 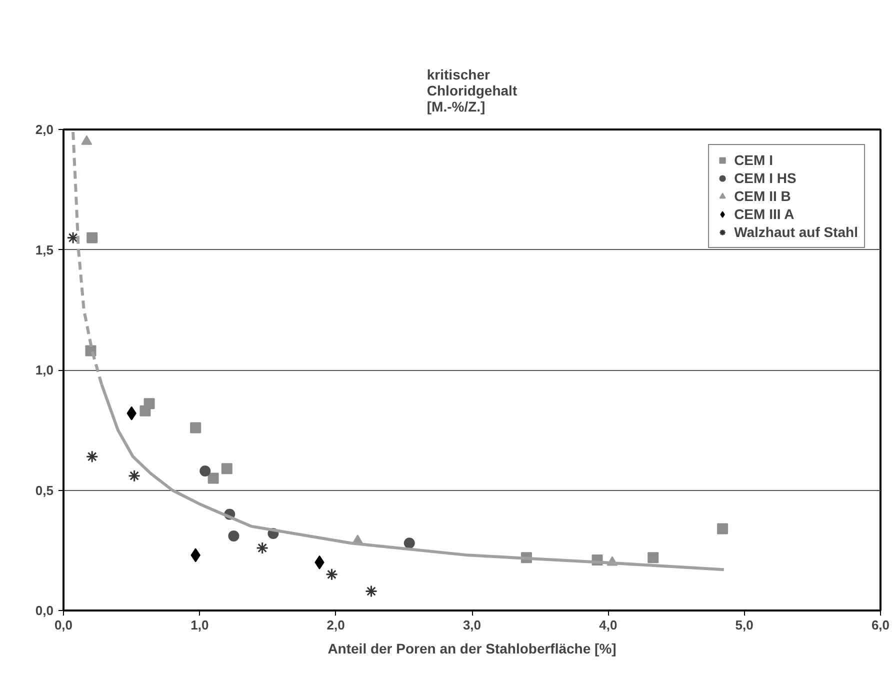 What do you see at coordinates (63, 625) in the screenshot?
I see `x-tick-label: 0,0` at bounding box center [63, 625].